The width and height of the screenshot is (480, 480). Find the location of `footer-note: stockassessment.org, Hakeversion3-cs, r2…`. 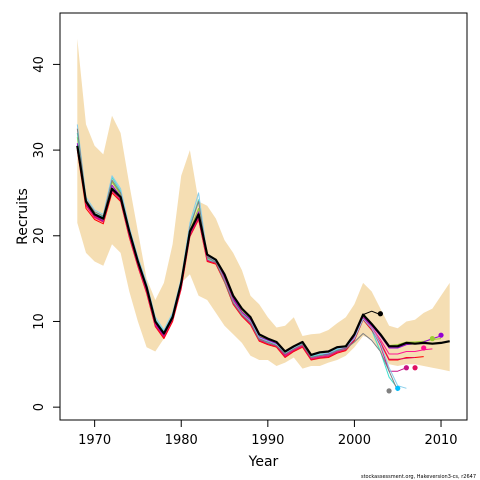

footer-note: stockassessment.org, Hakeversion3-cs, r2… is located at coordinates (418, 477).